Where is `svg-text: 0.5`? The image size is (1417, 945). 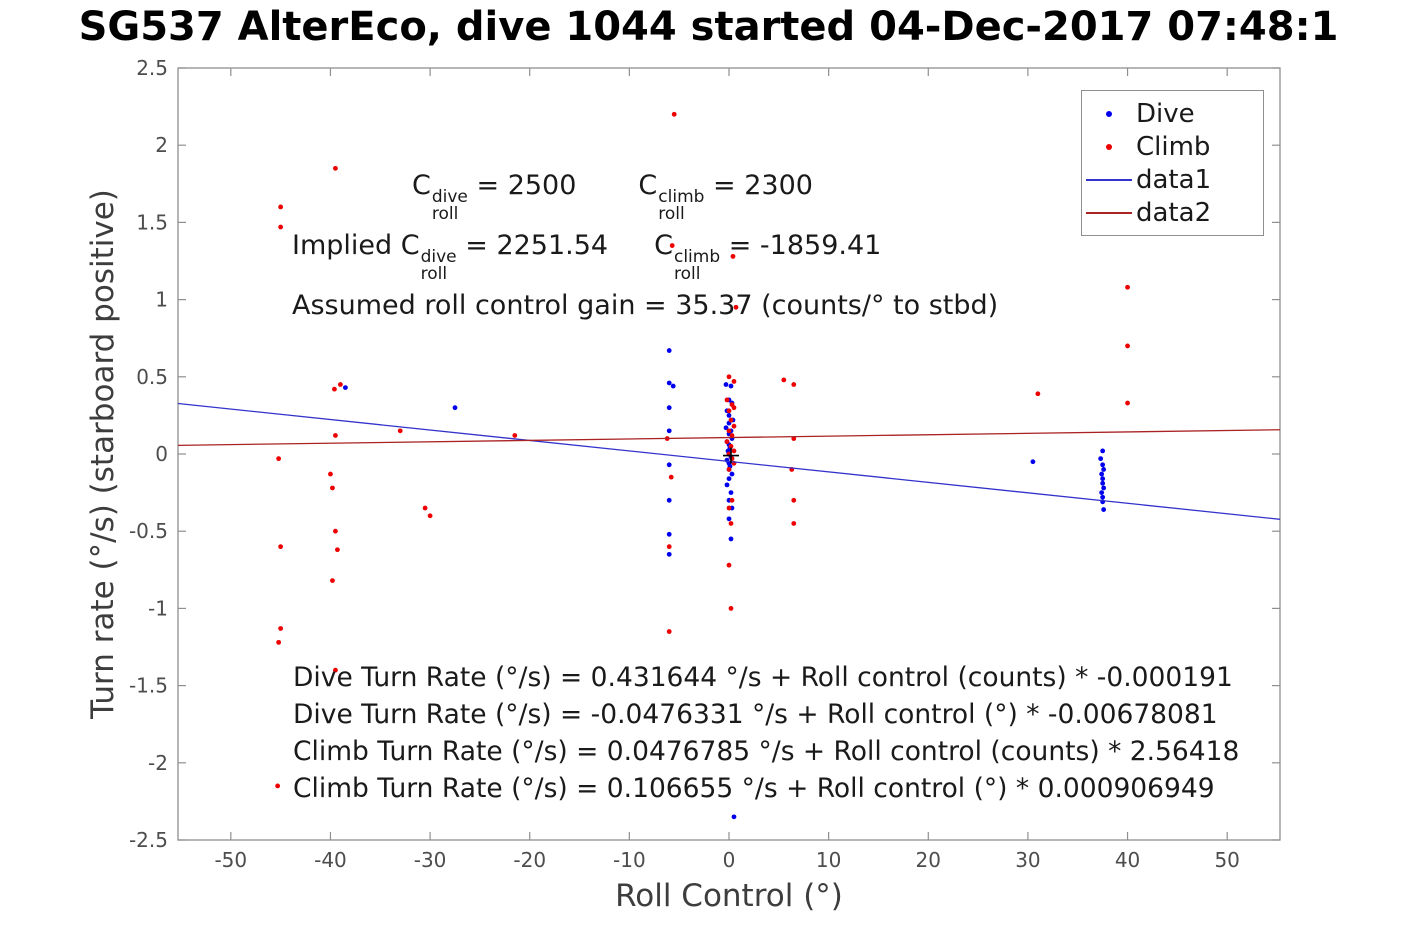 svg-text: 0.5 is located at coordinates (152, 377).